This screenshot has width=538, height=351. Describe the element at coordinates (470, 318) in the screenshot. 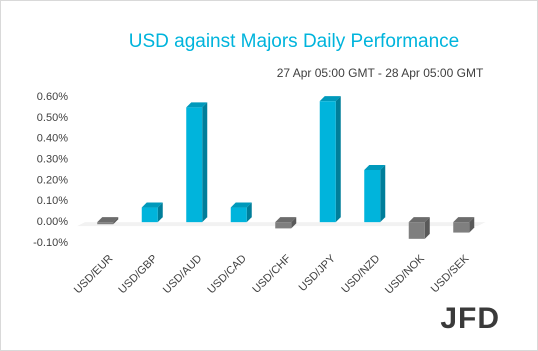

I see `logo: JFD` at that location.